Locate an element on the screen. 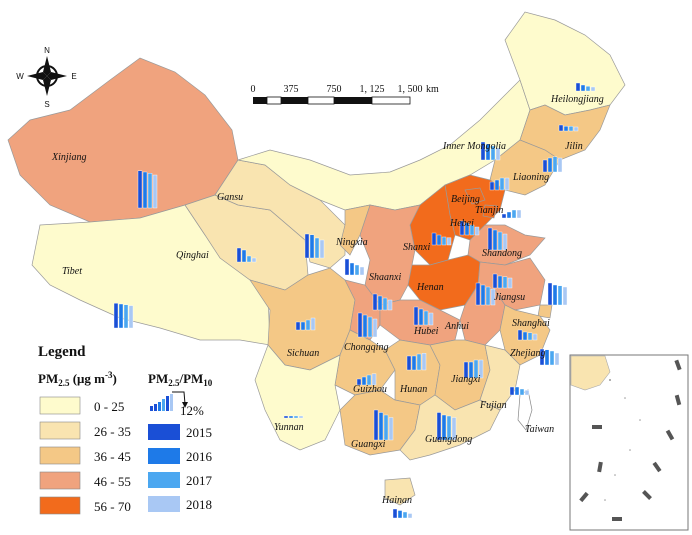  legend-year-label-2017: 2017 is located at coordinates (199, 480).